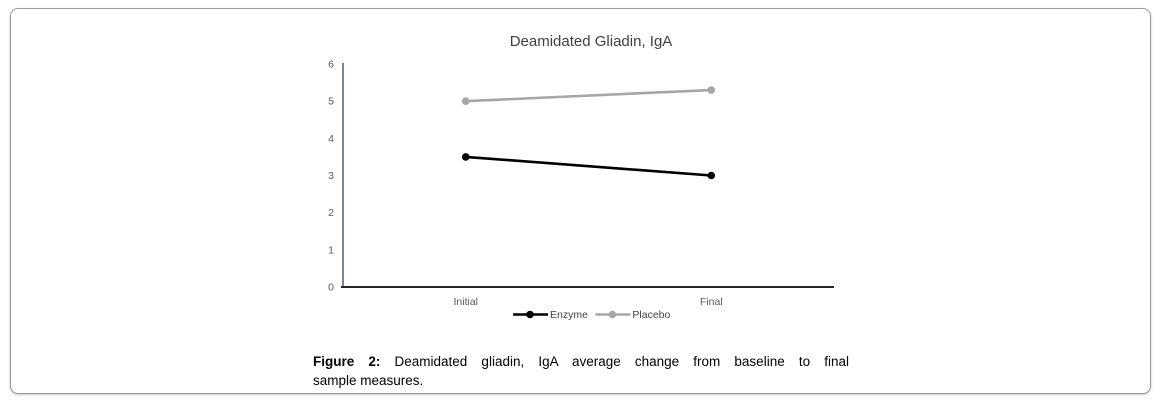 The image size is (1161, 403). I want to click on y-tick-label: 2, so click(331, 213).